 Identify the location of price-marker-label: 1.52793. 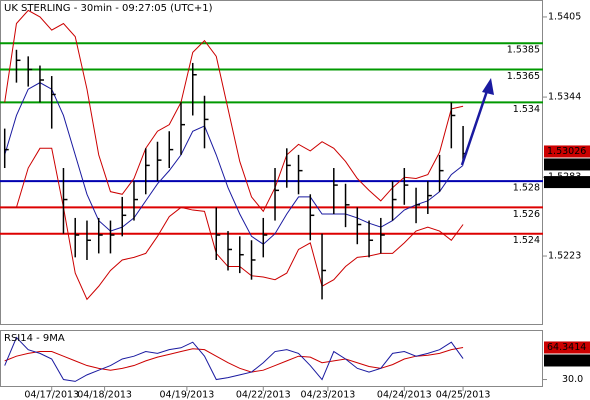
(566, 182).